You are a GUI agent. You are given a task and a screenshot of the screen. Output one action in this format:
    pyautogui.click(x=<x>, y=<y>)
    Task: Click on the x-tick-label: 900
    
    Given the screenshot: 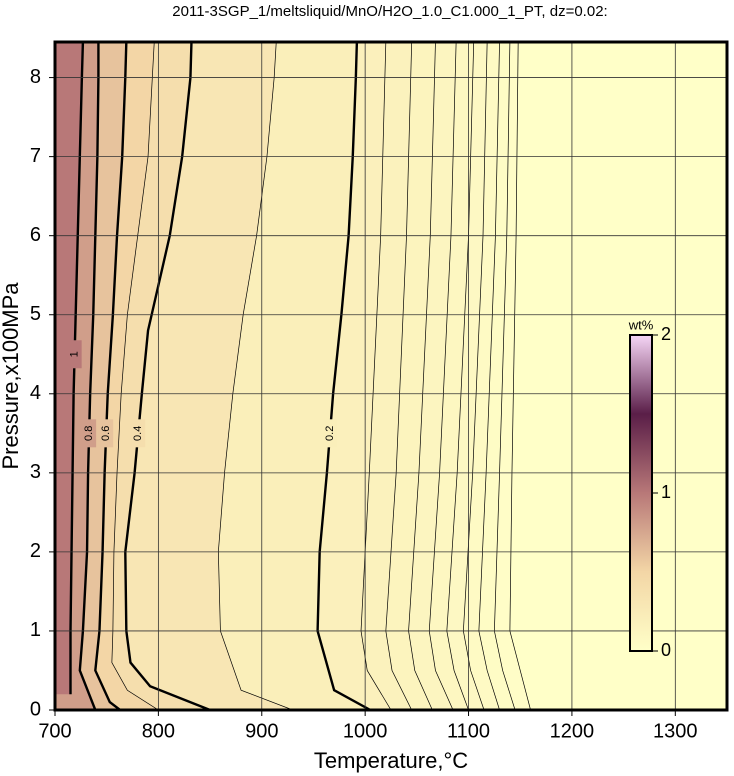 What is the action you would take?
    pyautogui.click(x=261, y=731)
    